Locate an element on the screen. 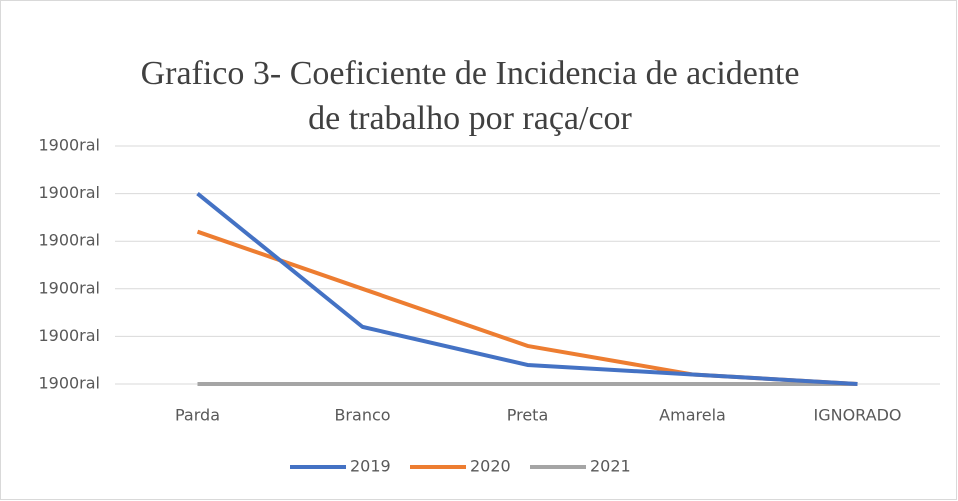  x-tick-label: Branco is located at coordinates (362, 415).